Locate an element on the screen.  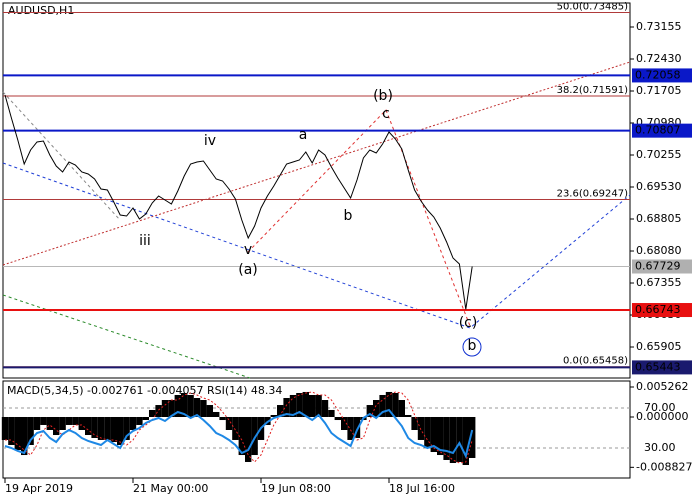
y-tick-label: 0.72430 is located at coordinates (659, 58).